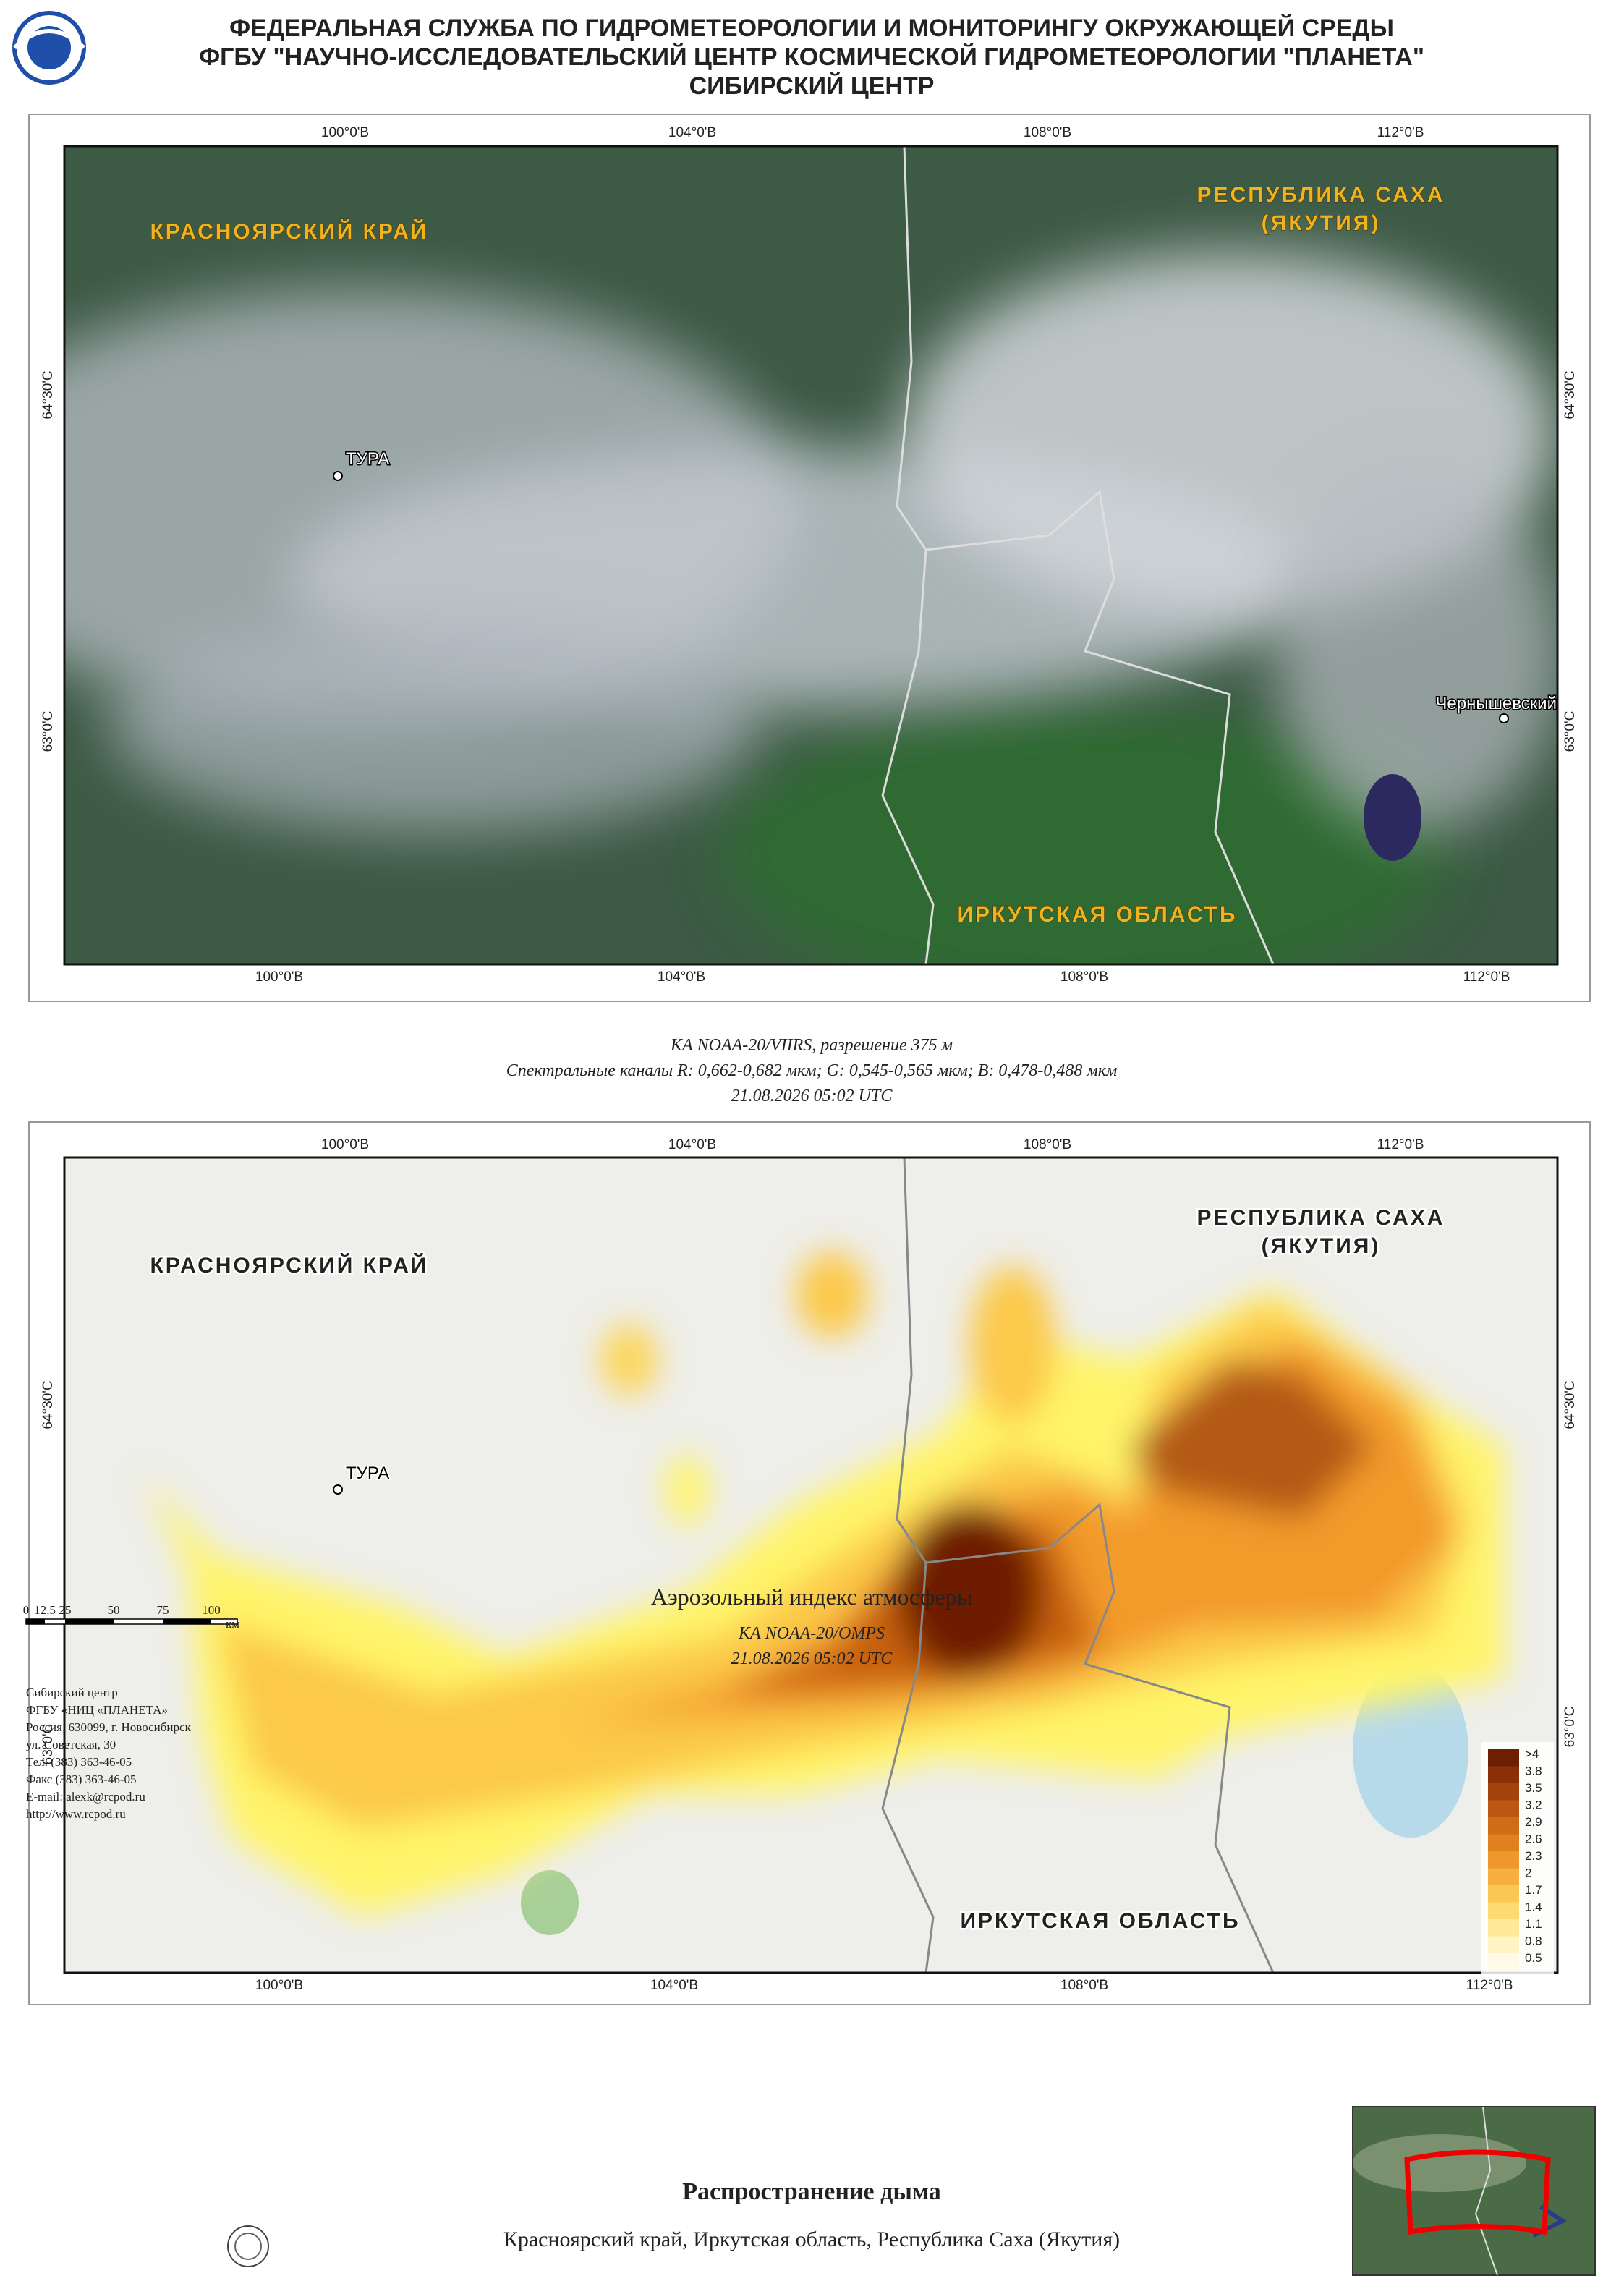 Image resolution: width=1624 pixels, height=2294 pixels. I want to click on footer-line: http://www.rcpod.ru, so click(76, 1814).